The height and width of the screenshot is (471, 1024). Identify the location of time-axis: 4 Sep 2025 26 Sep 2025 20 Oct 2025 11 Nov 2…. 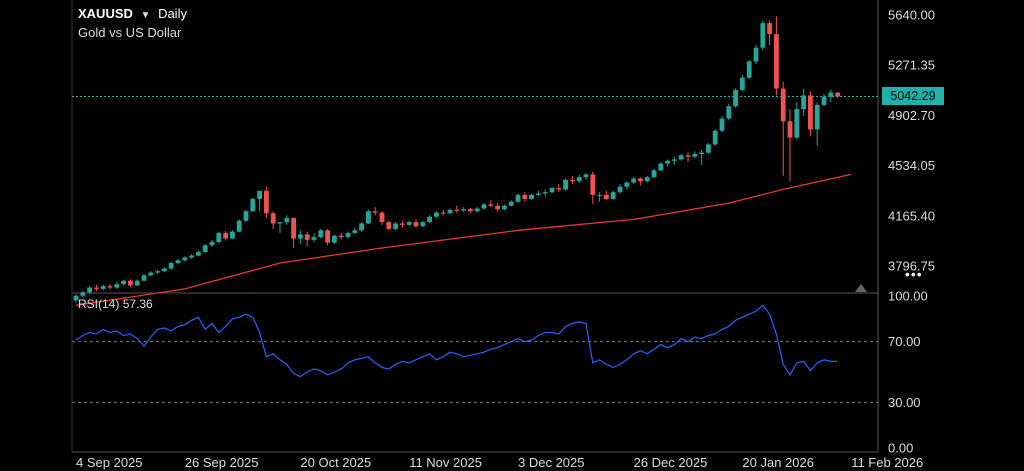
(499, 462).